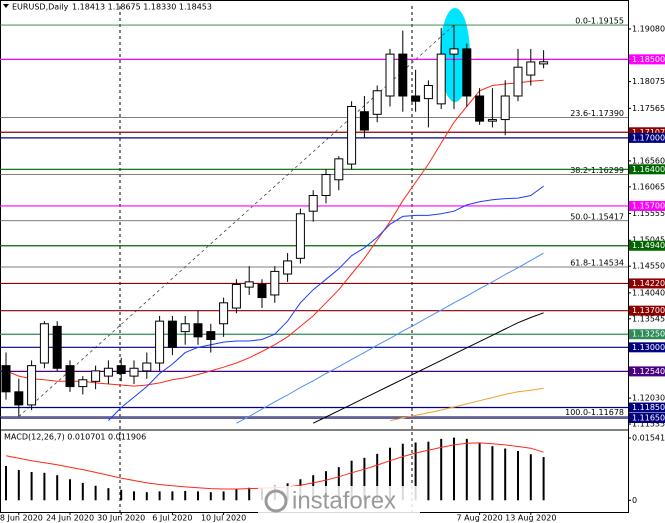 The image size is (665, 523). Describe the element at coordinates (597, 216) in the screenshot. I see `fibo-label: 50.0-1.15417` at that location.